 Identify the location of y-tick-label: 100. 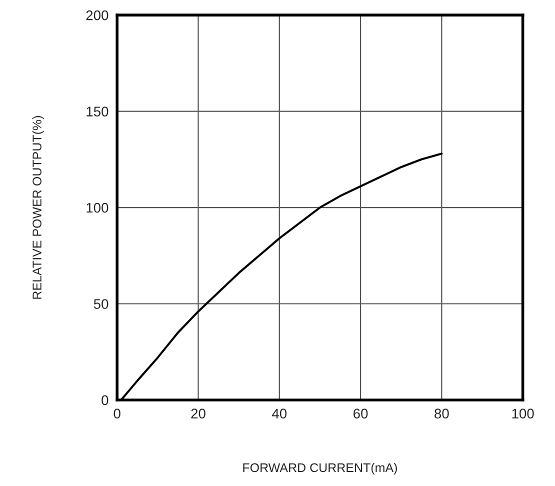
(97, 207).